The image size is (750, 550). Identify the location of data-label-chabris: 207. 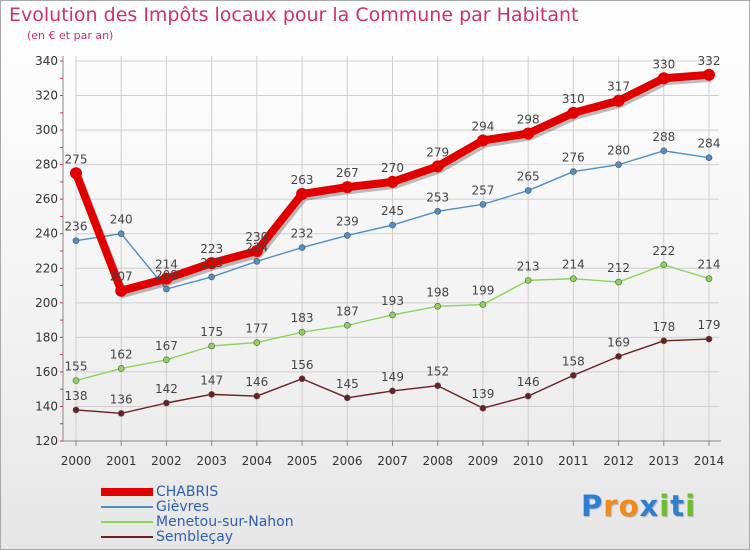
(121, 277).